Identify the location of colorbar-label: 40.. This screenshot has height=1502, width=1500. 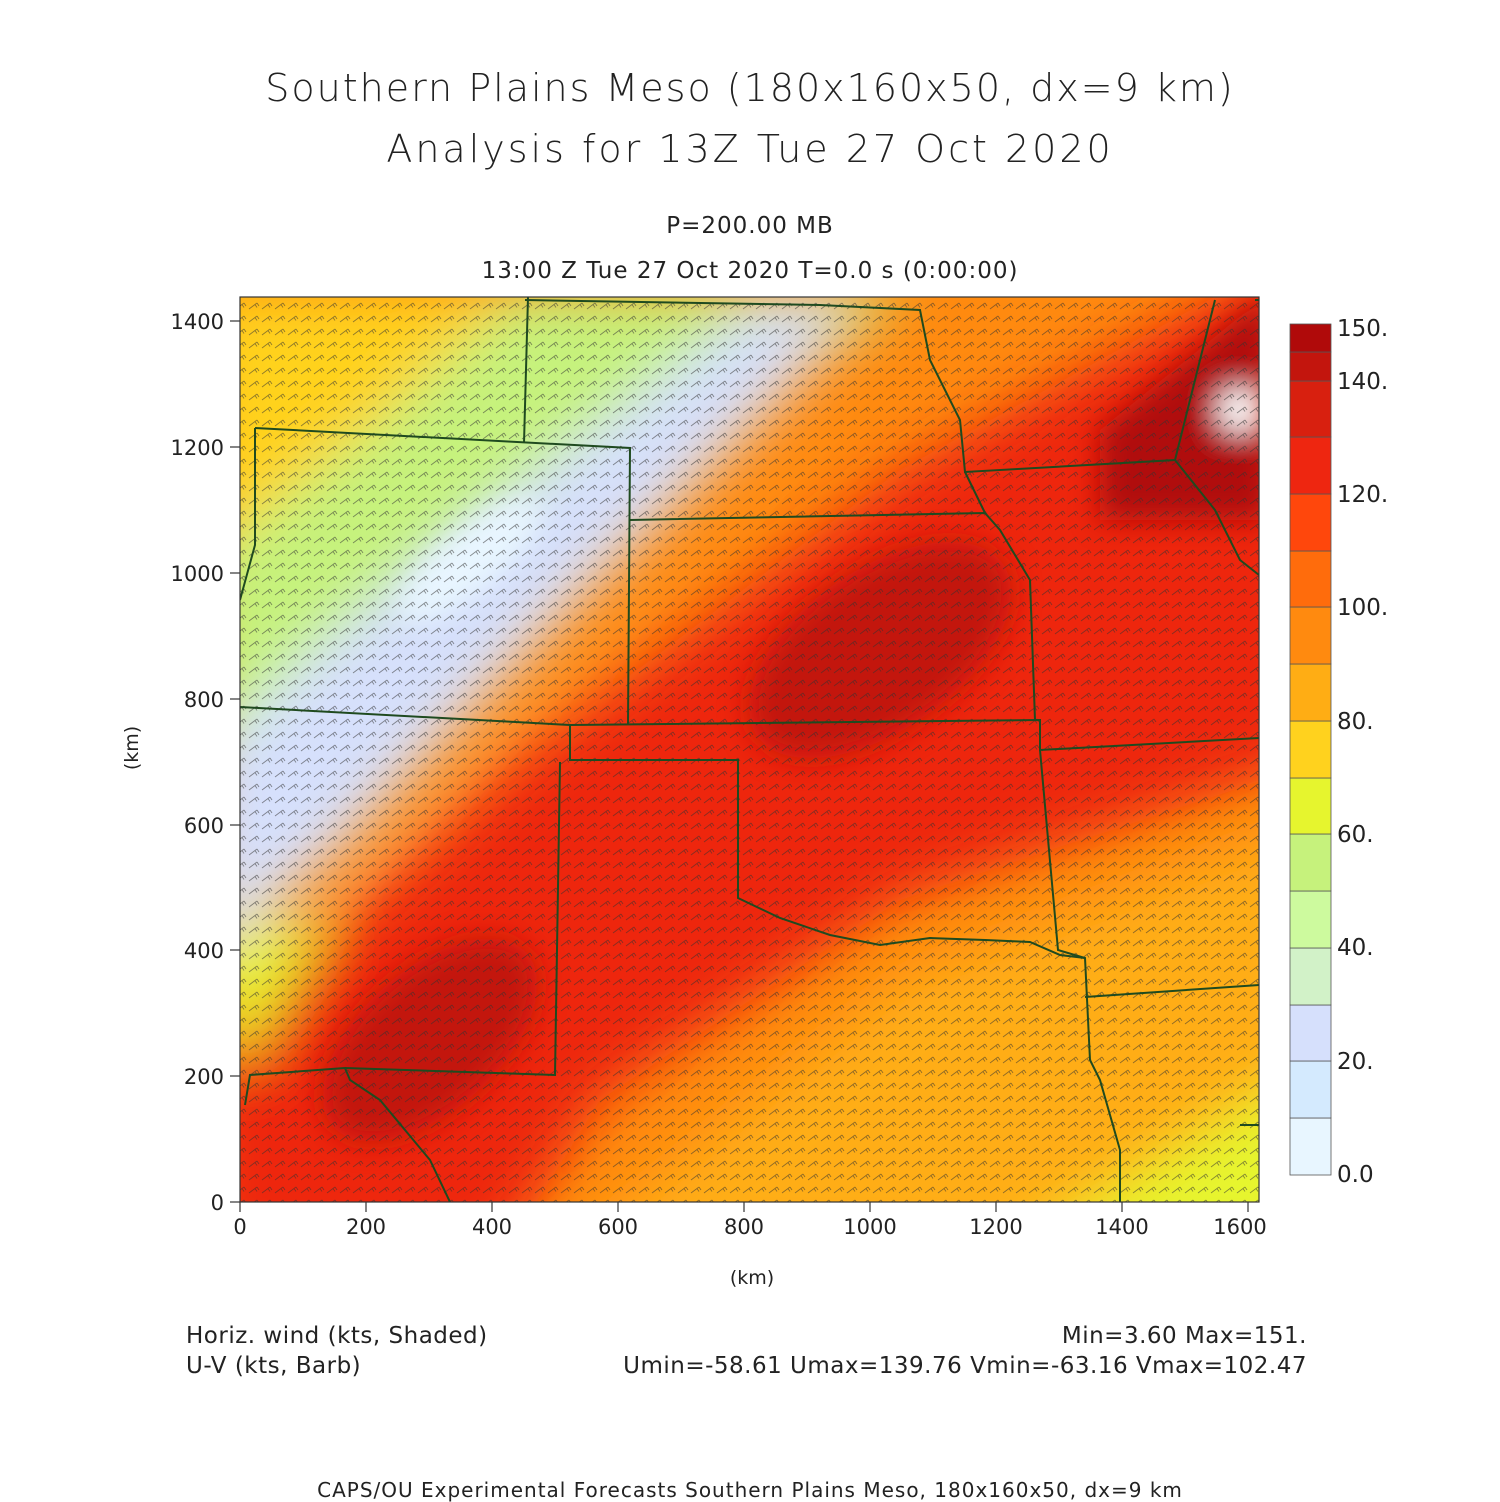
(1355, 948).